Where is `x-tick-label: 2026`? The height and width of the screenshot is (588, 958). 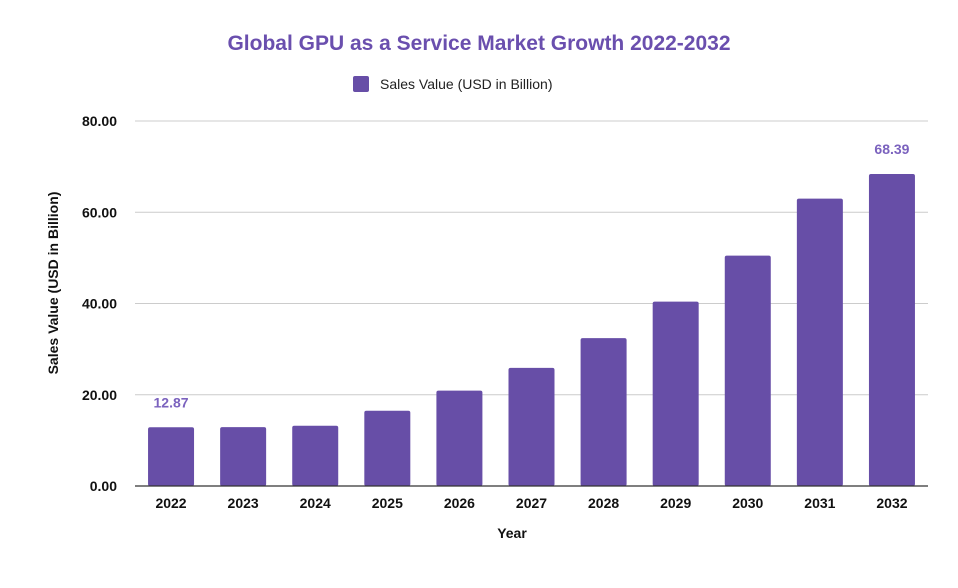
x-tick-label: 2026 is located at coordinates (459, 503).